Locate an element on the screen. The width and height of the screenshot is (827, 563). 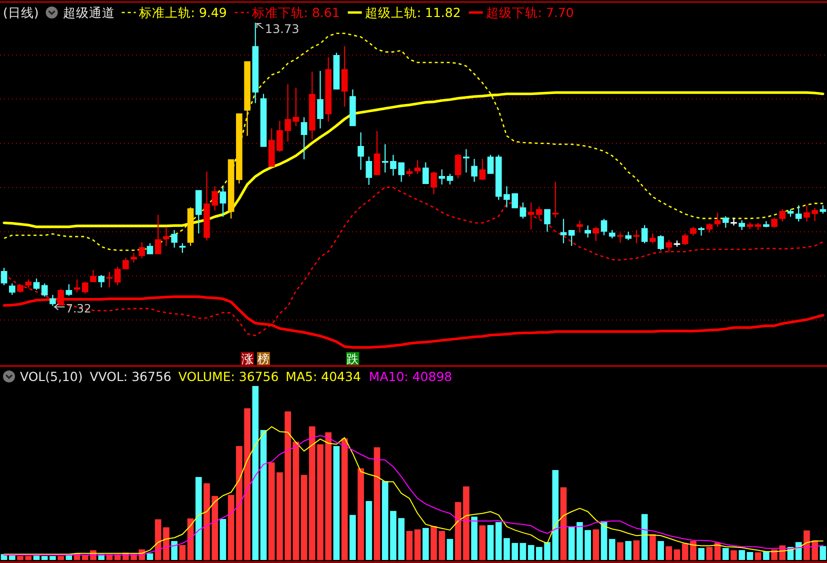
text: VVOL: 36756 is located at coordinates (131, 376).